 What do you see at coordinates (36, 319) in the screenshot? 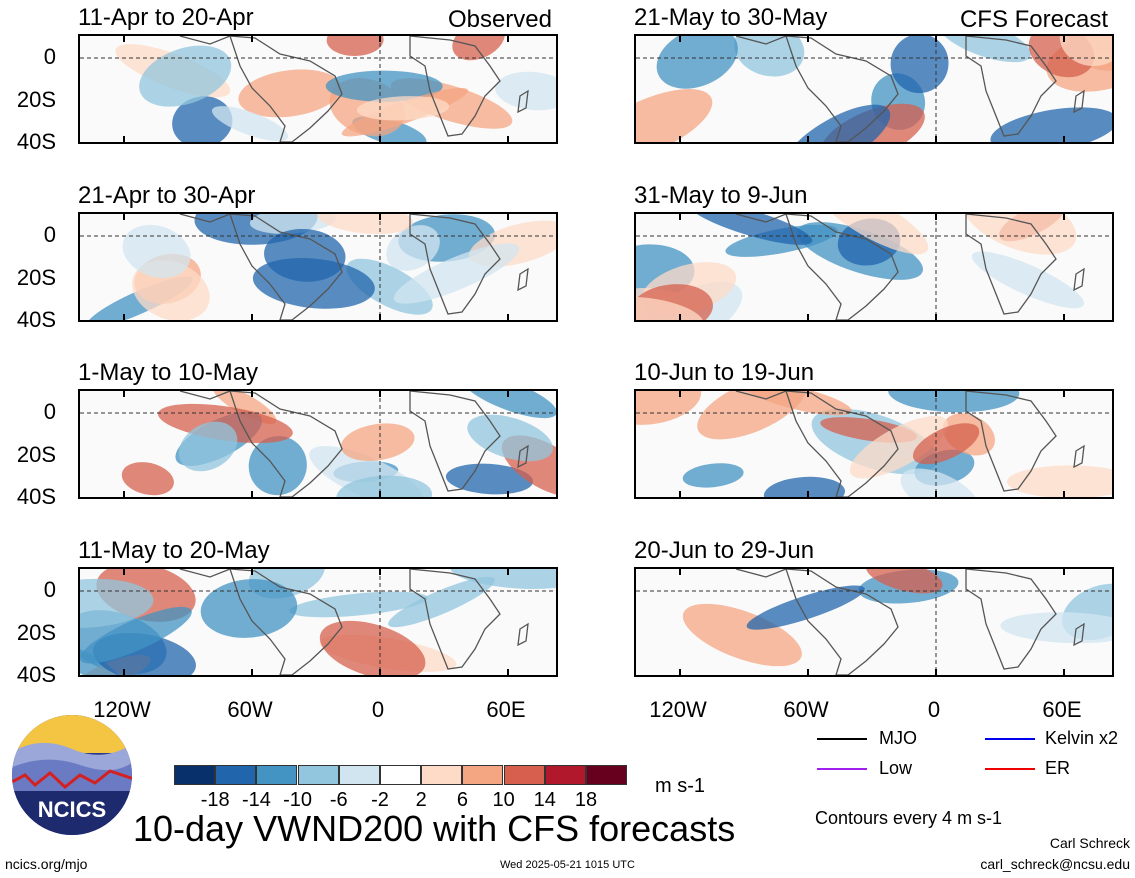
I see `y-tick-label: 40S` at bounding box center [36, 319].